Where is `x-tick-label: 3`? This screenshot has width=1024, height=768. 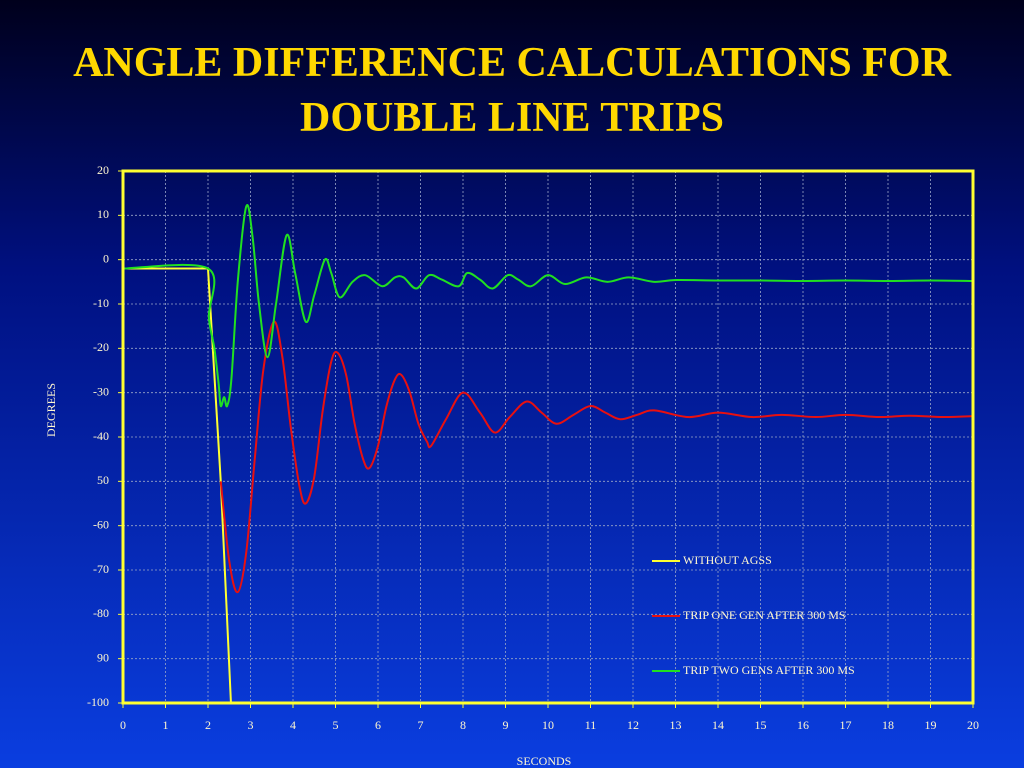 x-tick-label: 3 is located at coordinates (251, 725).